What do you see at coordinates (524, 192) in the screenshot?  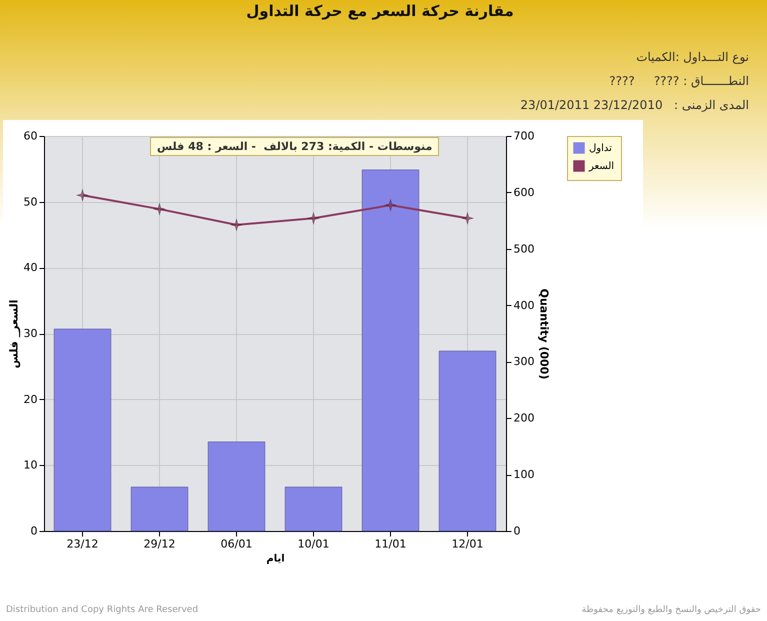 I see `y2-tick-label: 600` at bounding box center [524, 192].